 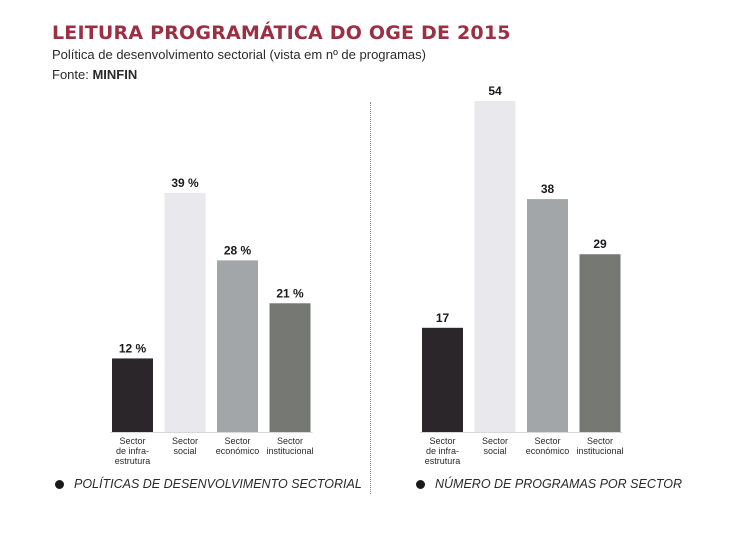 What do you see at coordinates (238, 250) in the screenshot?
I see `value-label-economico: 28 %` at bounding box center [238, 250].